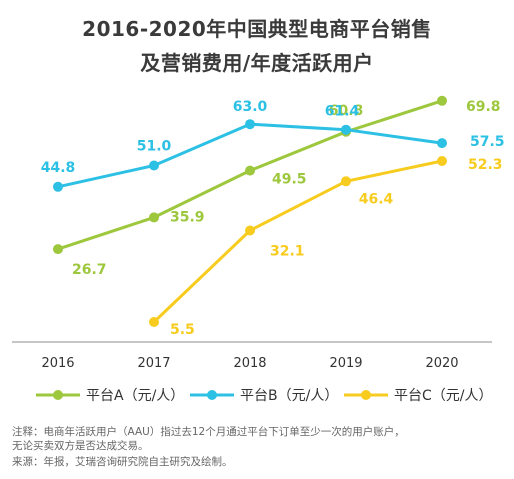  I want to click on data-point-1-2018, so click(250, 170).